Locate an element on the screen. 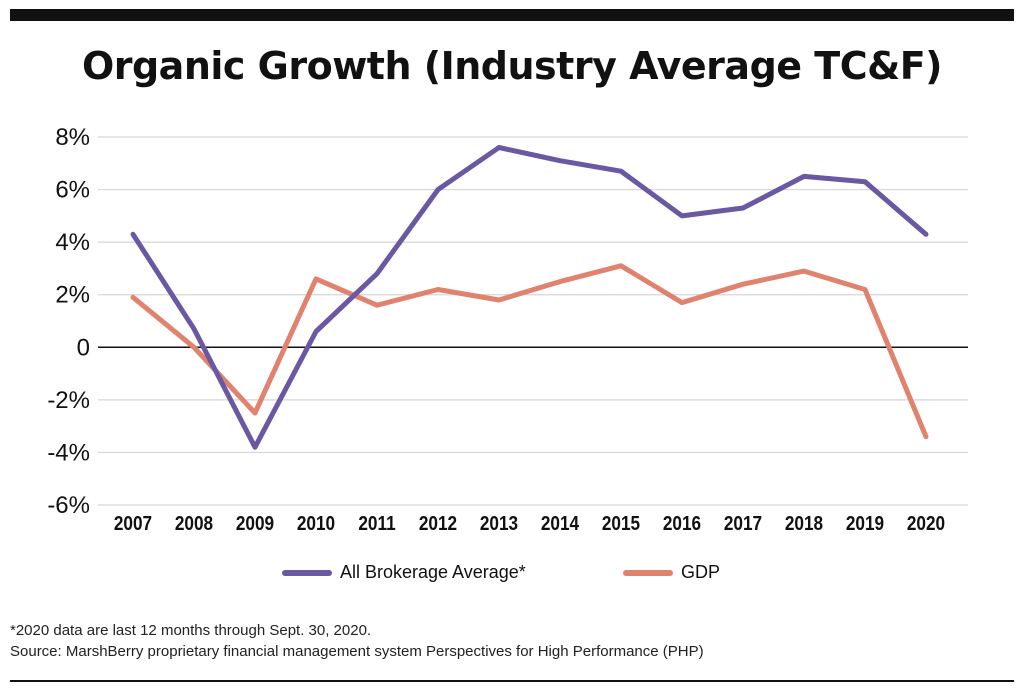 The height and width of the screenshot is (697, 1024). y-tick-label: 0 is located at coordinates (83, 347).